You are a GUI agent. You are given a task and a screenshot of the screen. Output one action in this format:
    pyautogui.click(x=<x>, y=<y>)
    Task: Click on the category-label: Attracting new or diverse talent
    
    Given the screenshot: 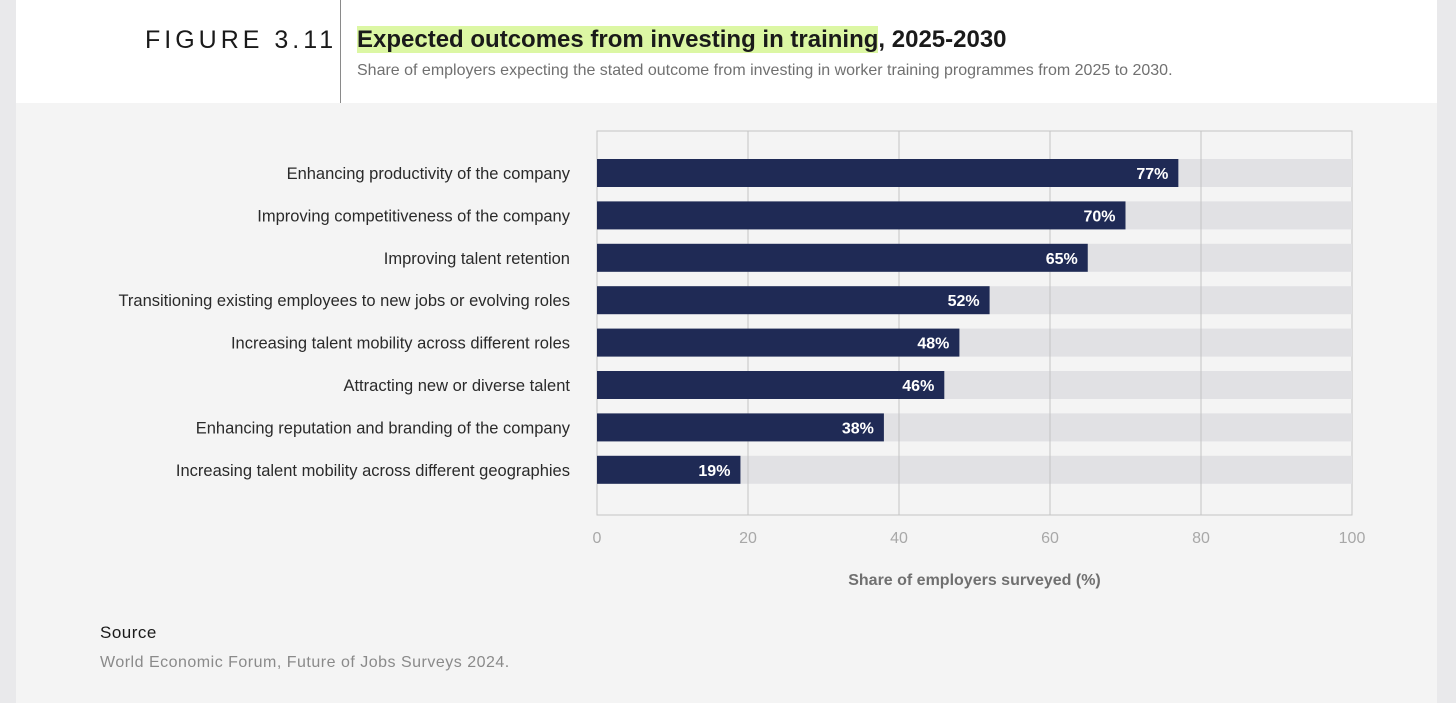 What is the action you would take?
    pyautogui.click(x=456, y=386)
    